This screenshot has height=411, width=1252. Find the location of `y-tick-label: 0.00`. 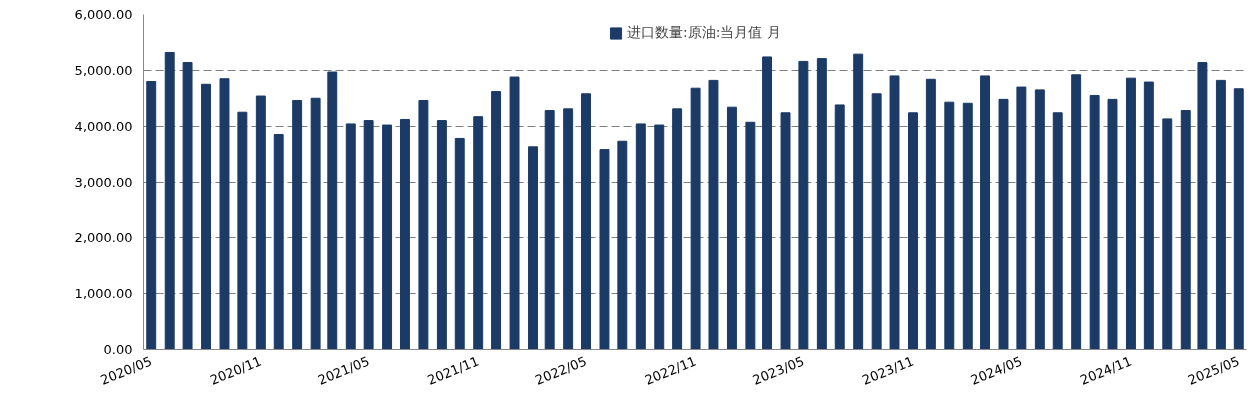

y-tick-label: 0.00 is located at coordinates (118, 349).